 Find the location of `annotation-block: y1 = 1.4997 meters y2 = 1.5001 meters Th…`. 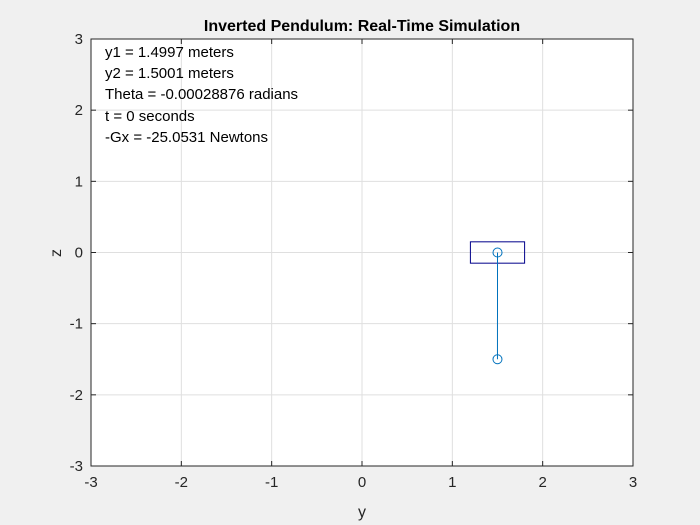

annotation-block: y1 = 1.4997 meters y2 = 1.5001 meters Th… is located at coordinates (201, 95).